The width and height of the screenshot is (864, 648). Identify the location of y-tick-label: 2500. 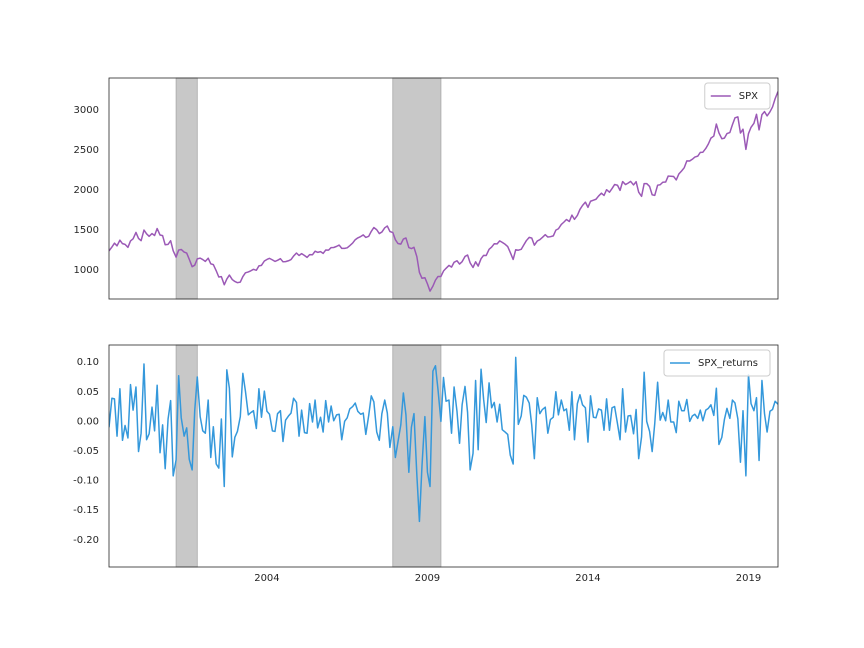
(86, 150).